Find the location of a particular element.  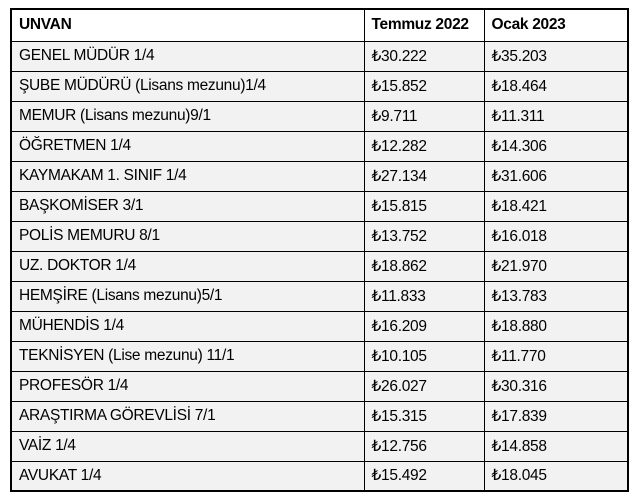

cell-unvan: KAYMAKAM 1. SINIF 1/4 is located at coordinates (187, 176).